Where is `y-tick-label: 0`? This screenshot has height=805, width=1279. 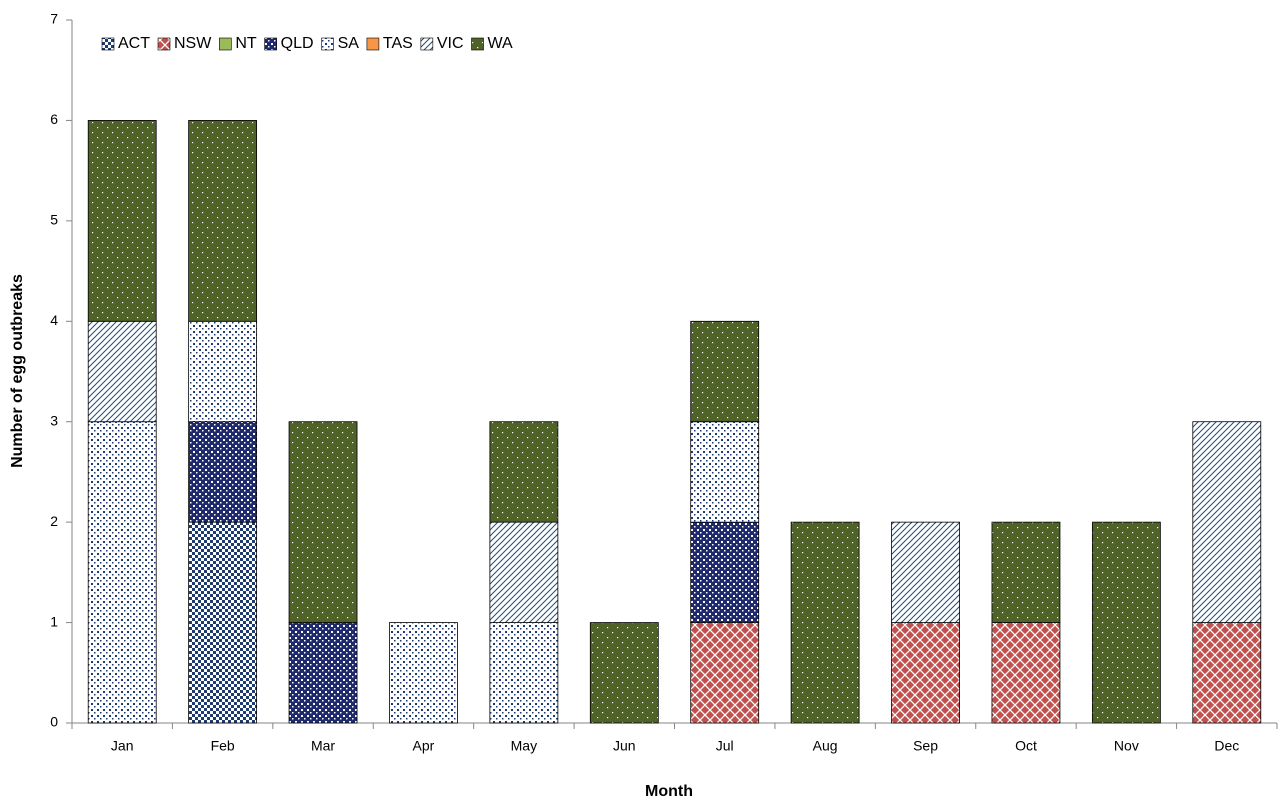
y-tick-label: 0 is located at coordinates (54, 722).